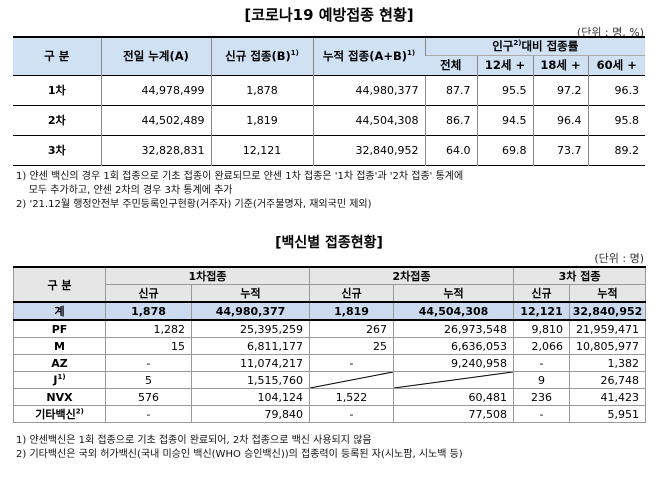 The image size is (658, 480). What do you see at coordinates (368, 56) in the screenshot?
I see `header-cumulative: 누적 접종(A+B)1)` at bounding box center [368, 56].